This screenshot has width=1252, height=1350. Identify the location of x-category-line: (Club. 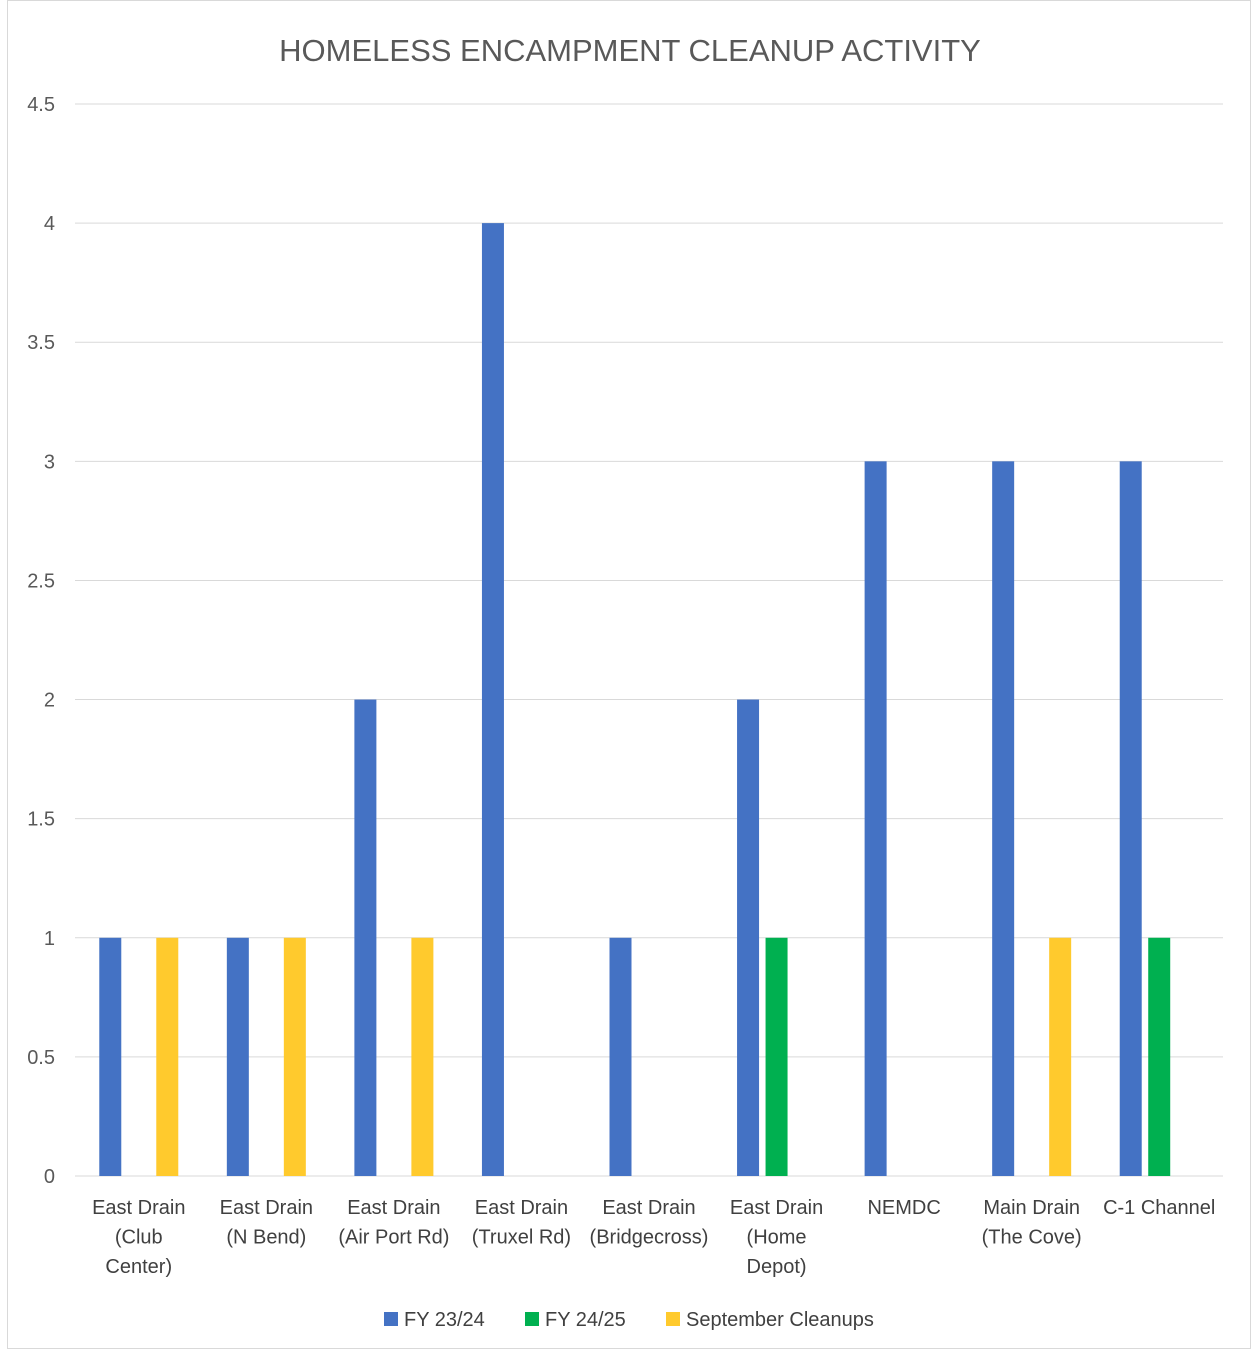
(139, 1238).